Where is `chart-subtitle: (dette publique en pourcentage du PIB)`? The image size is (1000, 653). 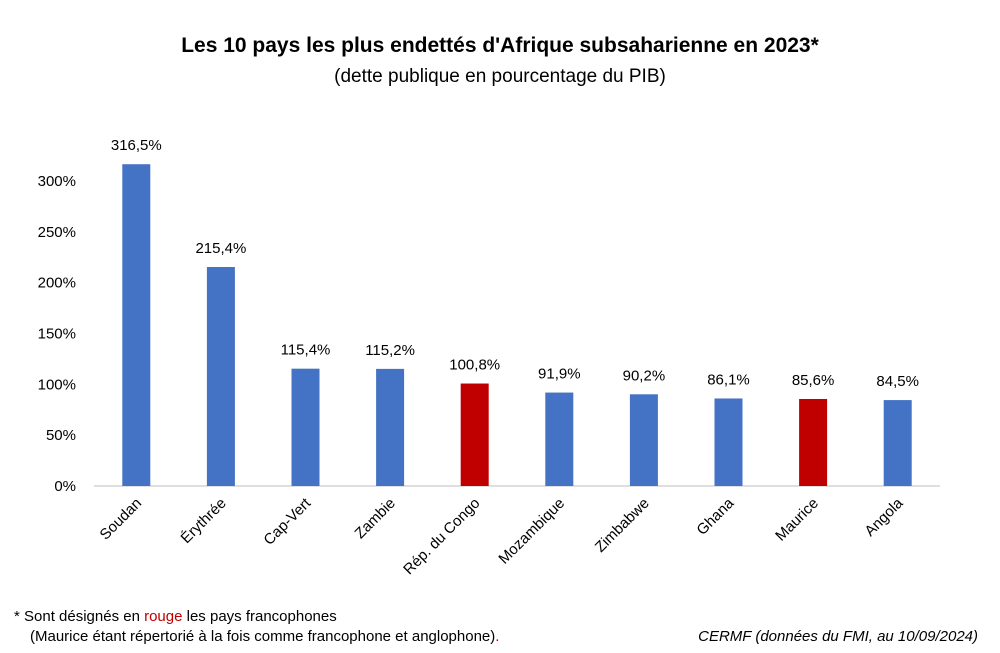
chart-subtitle: (dette publique en pourcentage du PIB) is located at coordinates (500, 76).